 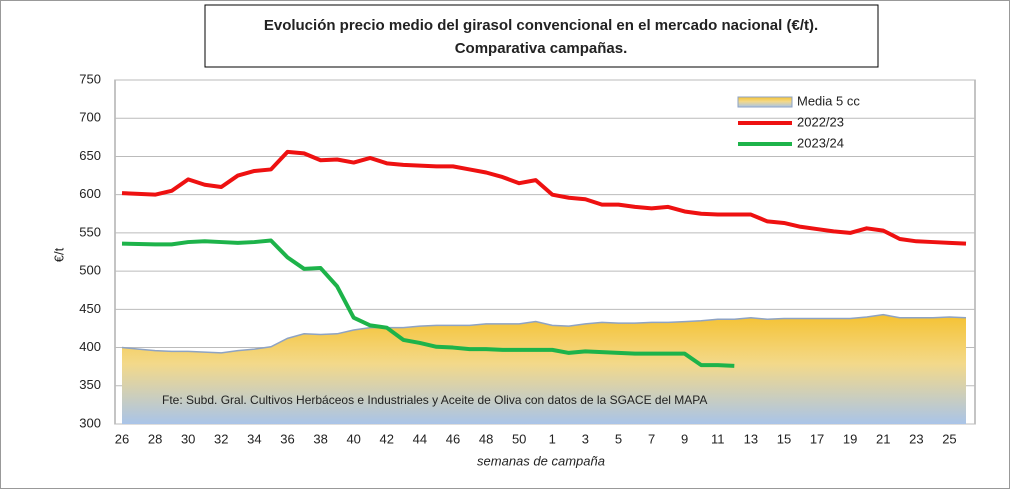 I want to click on y-tick-label: 300, so click(x=90, y=422).